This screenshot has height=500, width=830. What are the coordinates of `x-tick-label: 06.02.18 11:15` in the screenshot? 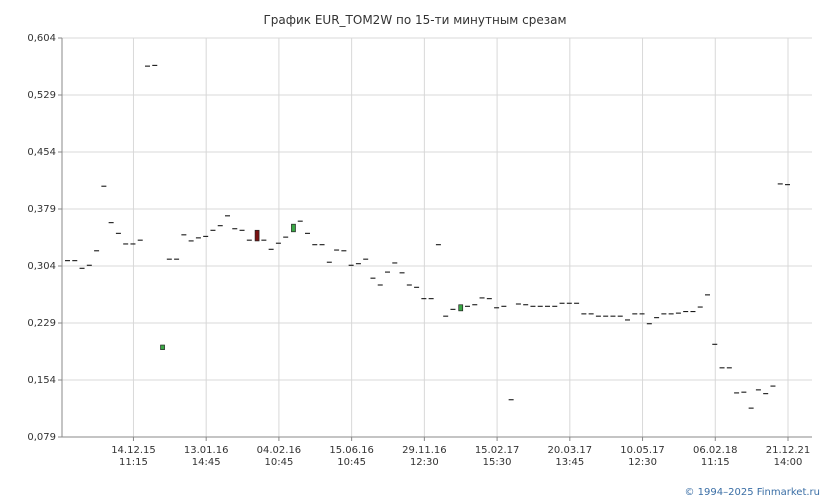 It's located at (715, 456).